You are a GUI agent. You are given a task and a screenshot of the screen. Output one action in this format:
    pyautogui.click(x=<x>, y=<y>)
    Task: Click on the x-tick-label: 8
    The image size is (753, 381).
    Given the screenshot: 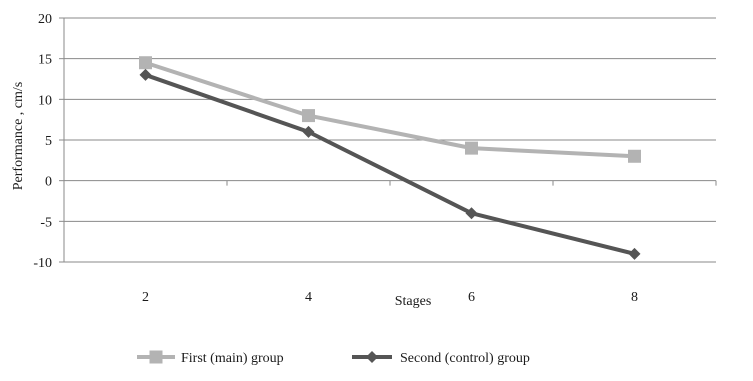 What is the action you would take?
    pyautogui.click(x=634, y=297)
    